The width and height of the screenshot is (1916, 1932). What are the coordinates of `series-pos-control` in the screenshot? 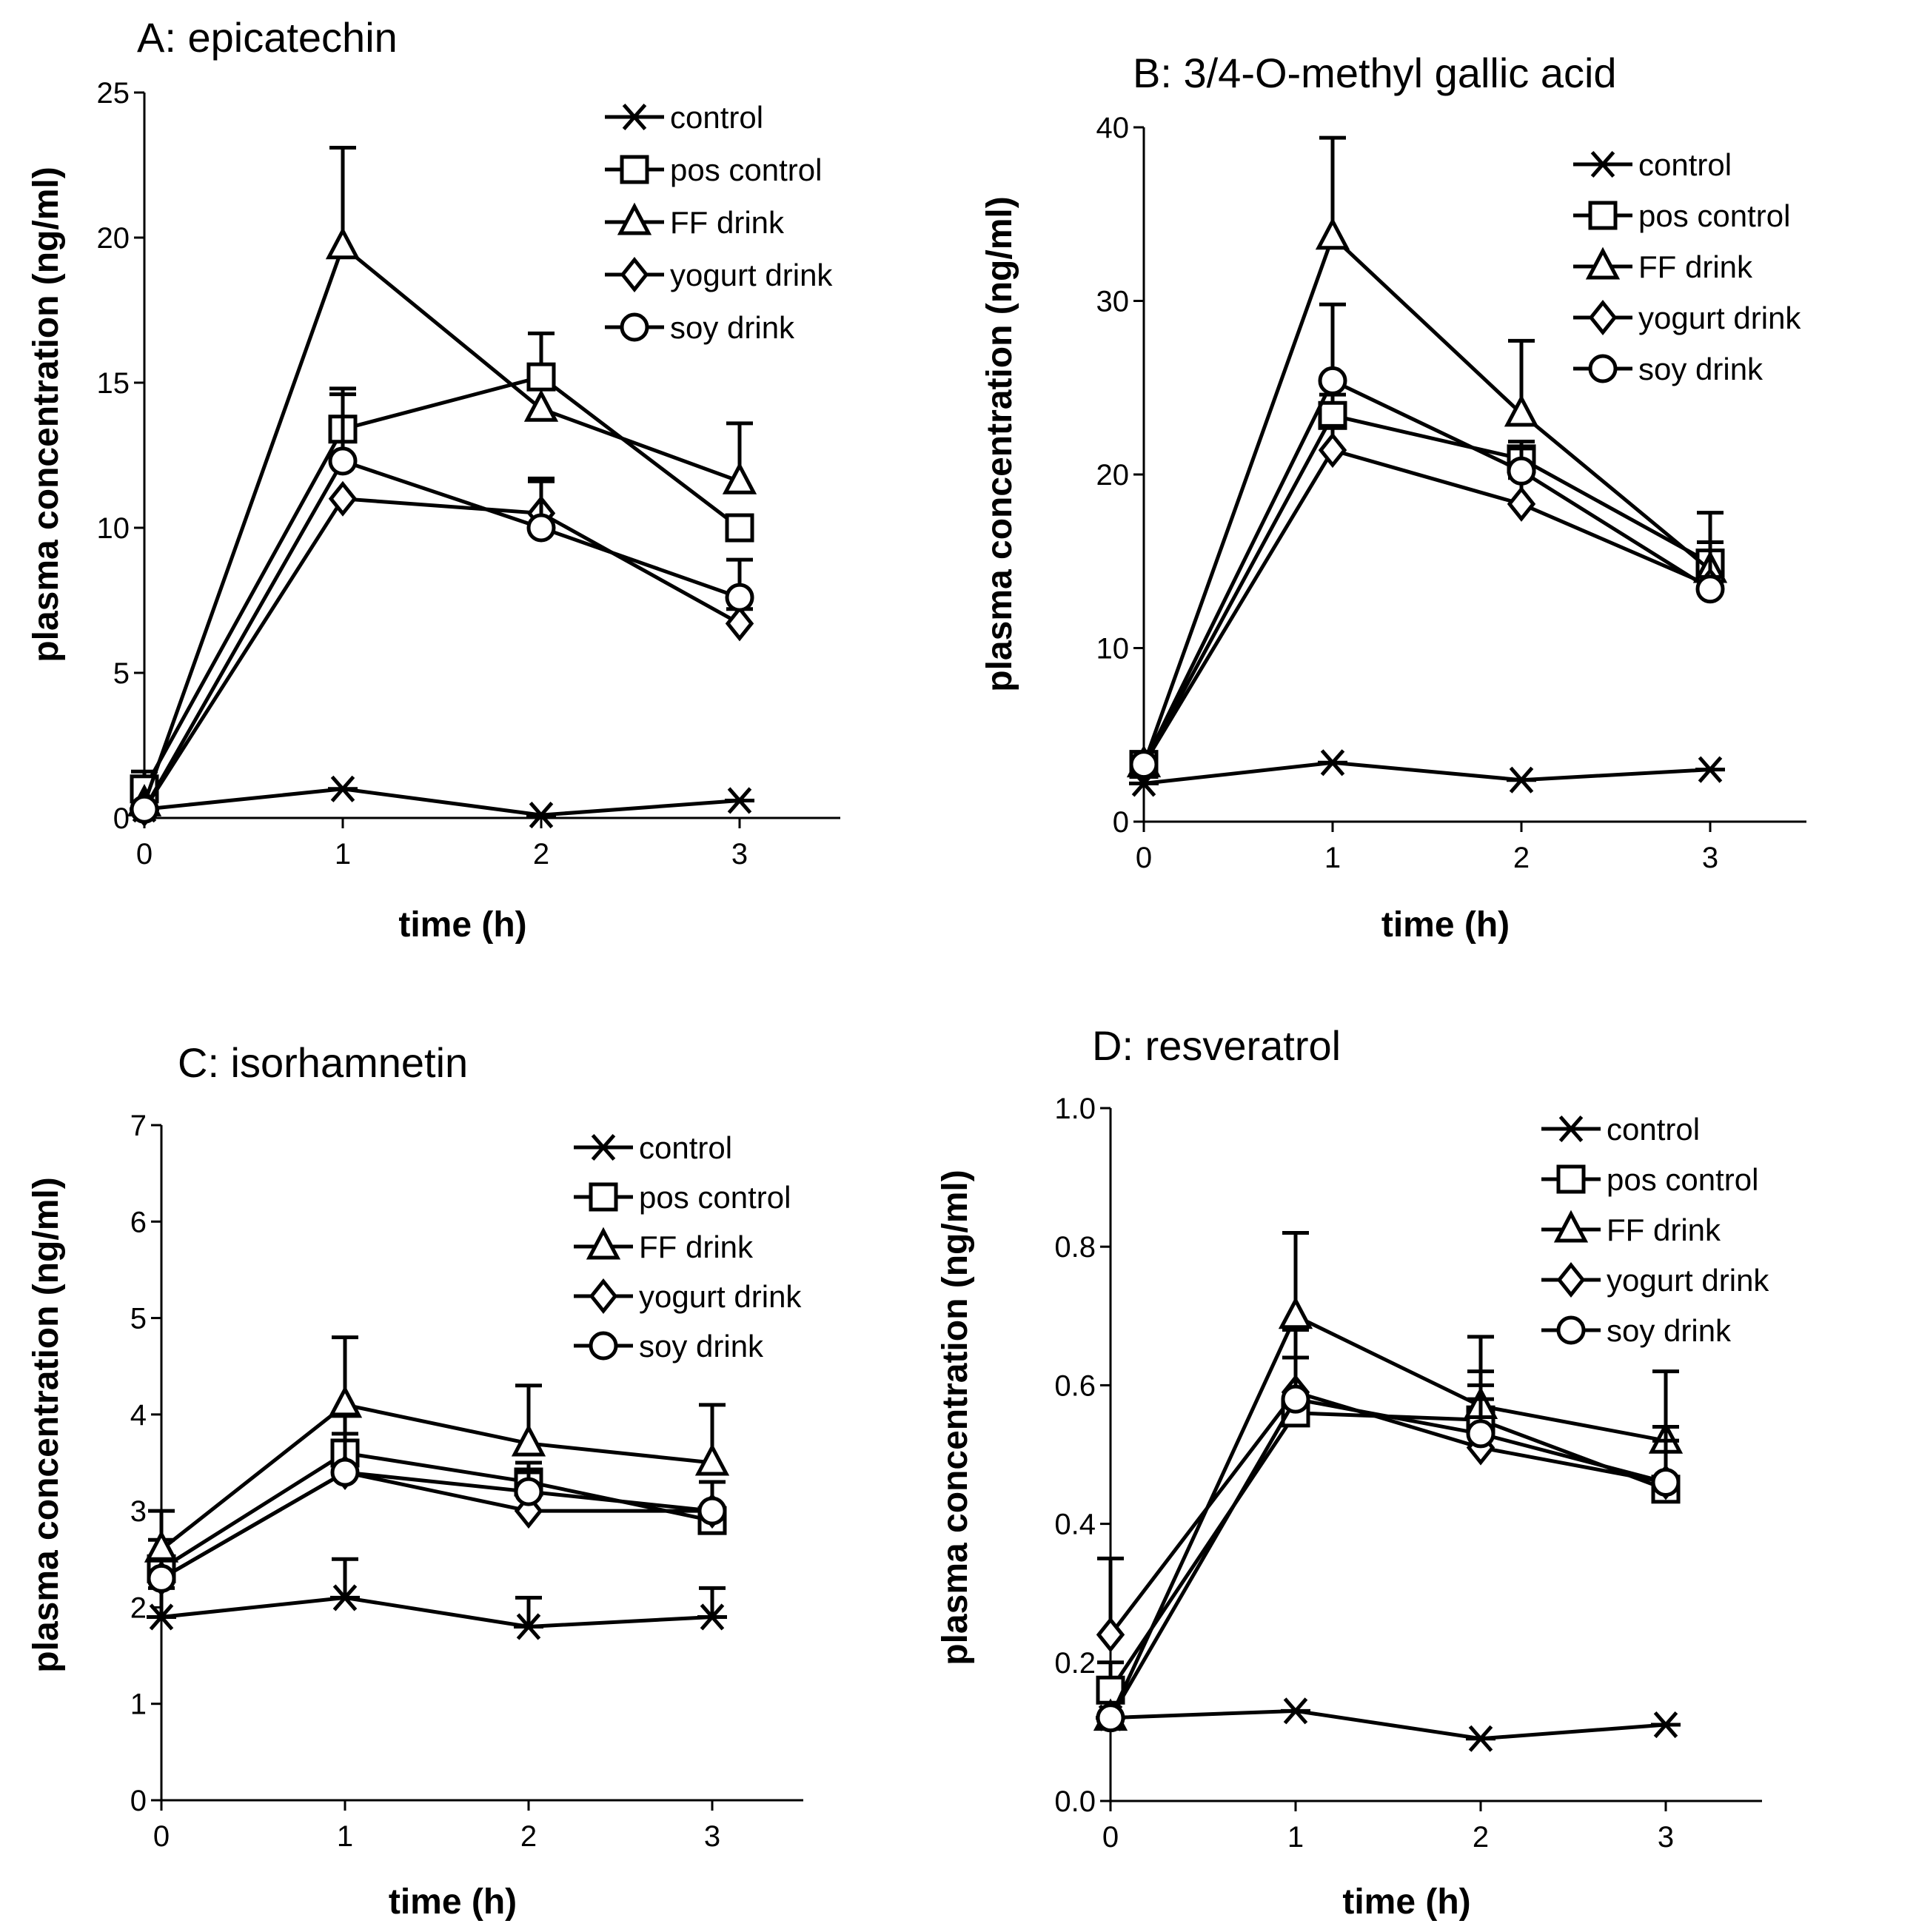 It's located at (1388, 1530).